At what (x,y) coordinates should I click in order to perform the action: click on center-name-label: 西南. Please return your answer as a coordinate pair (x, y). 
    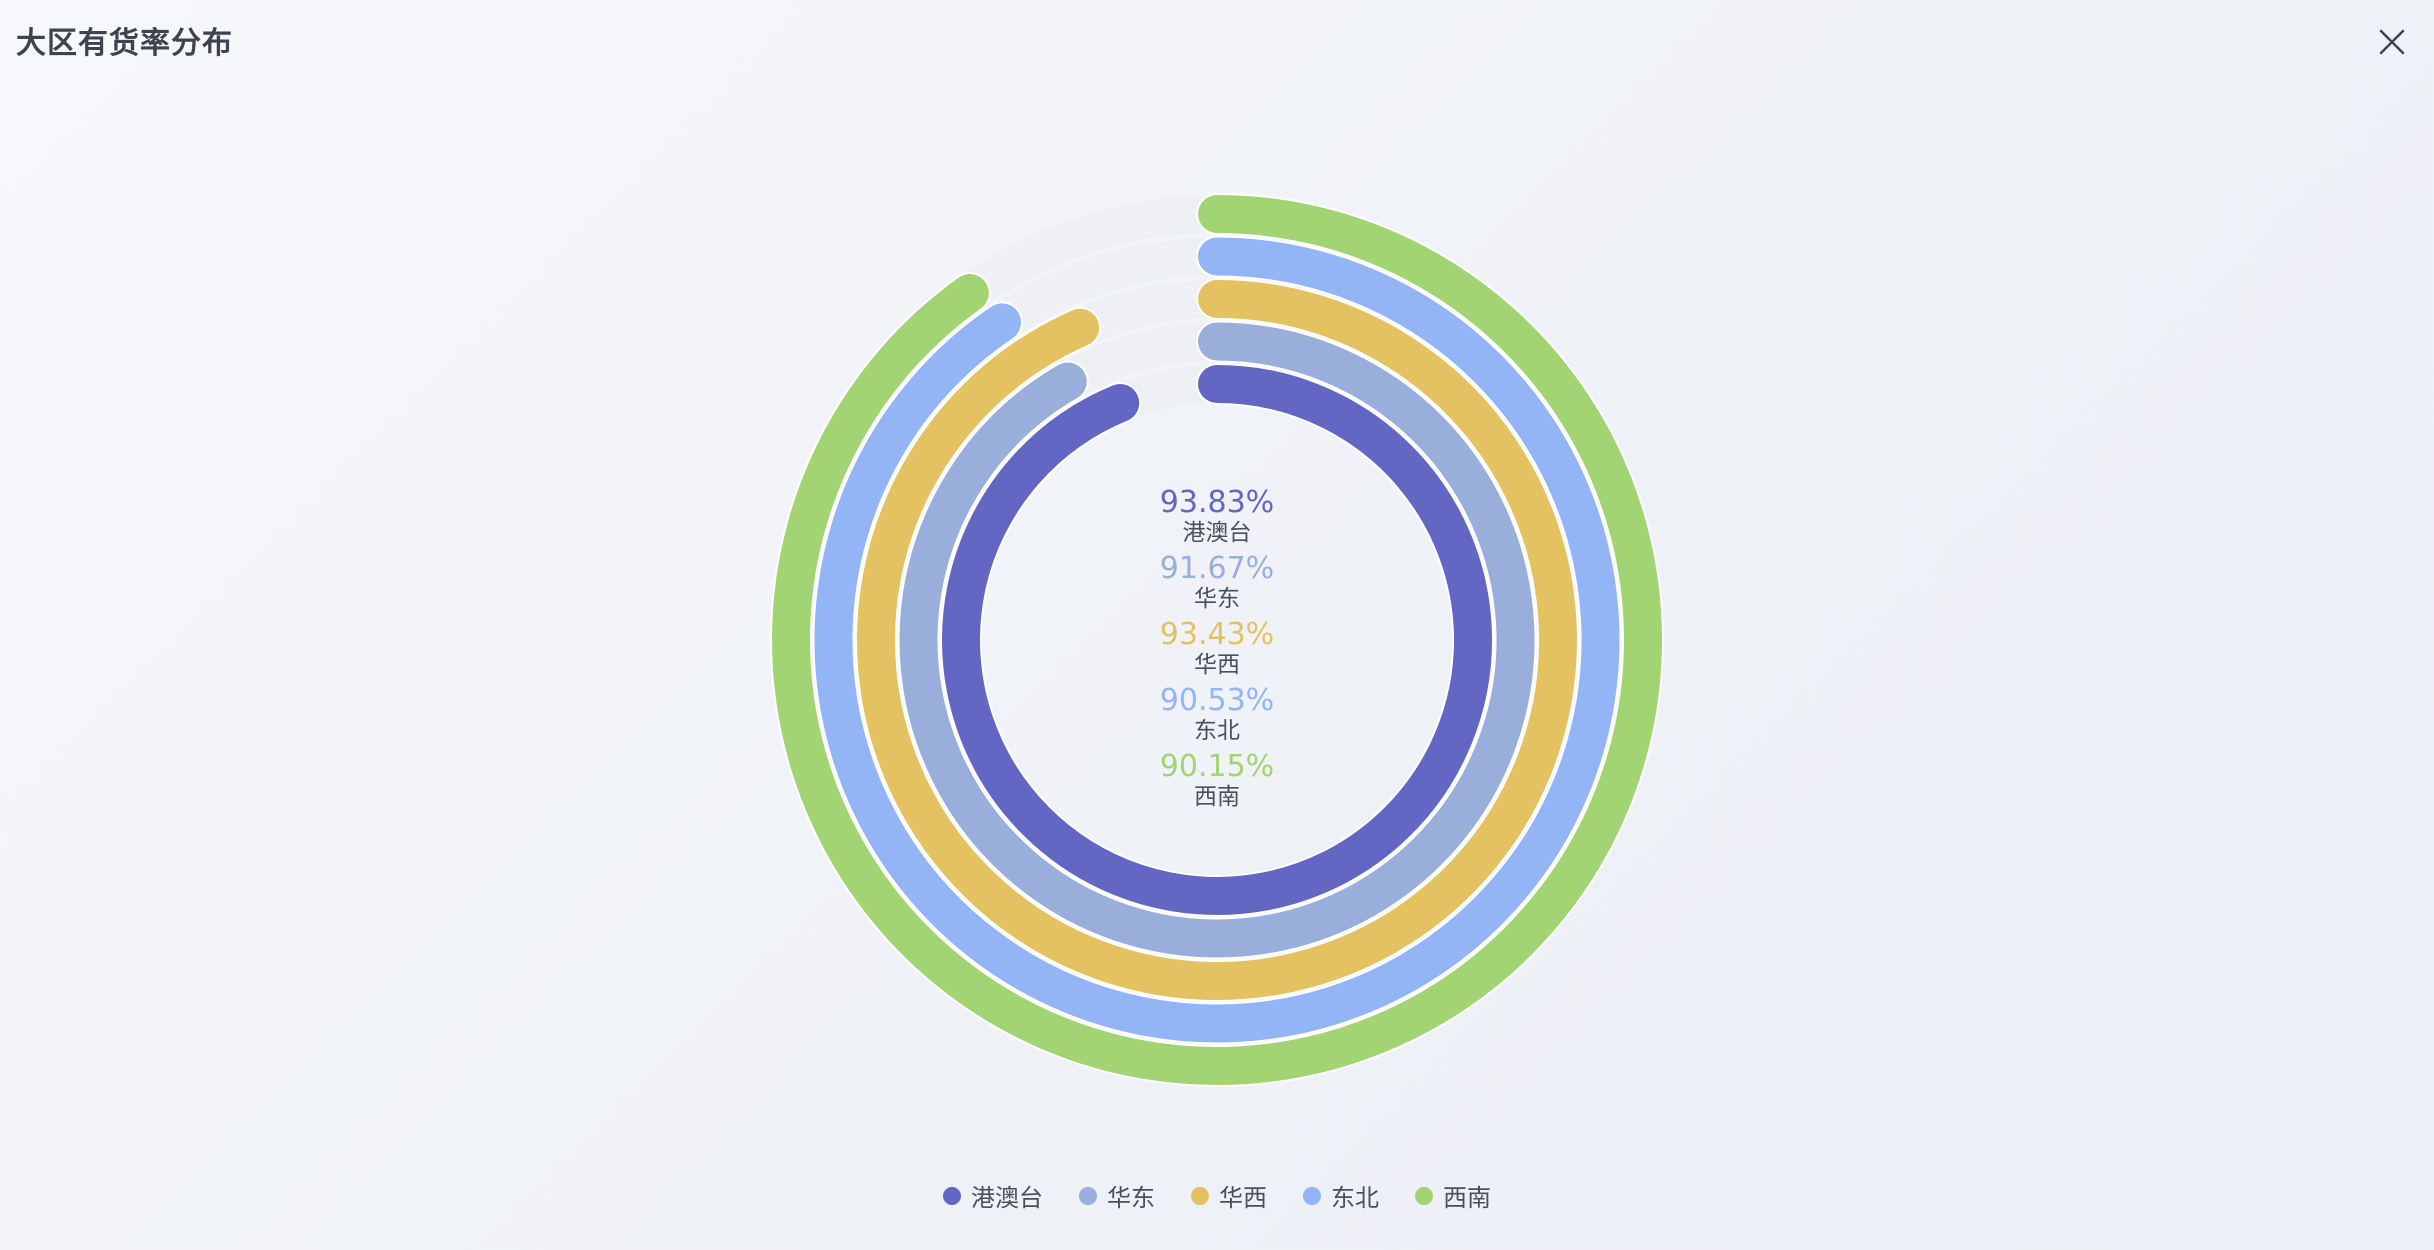
    Looking at the image, I should click on (1217, 797).